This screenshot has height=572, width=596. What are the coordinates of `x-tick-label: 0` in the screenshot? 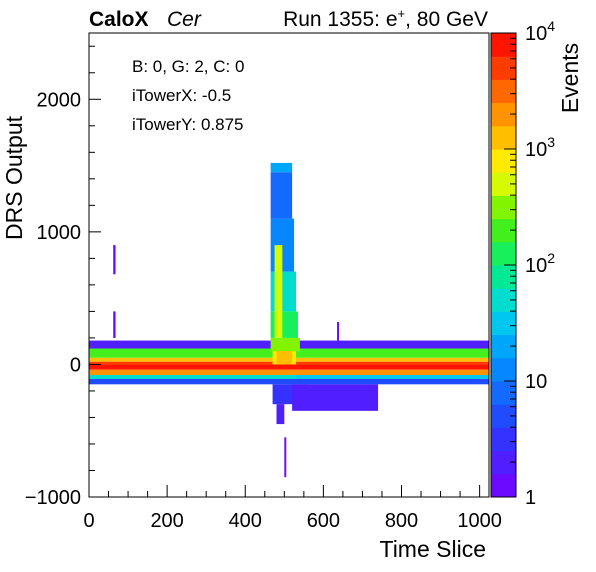 It's located at (88, 521).